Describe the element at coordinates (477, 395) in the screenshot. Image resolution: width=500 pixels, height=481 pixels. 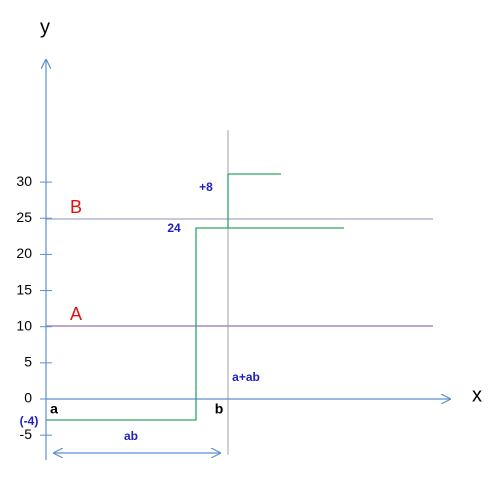
I see `x-axis-label: x` at that location.